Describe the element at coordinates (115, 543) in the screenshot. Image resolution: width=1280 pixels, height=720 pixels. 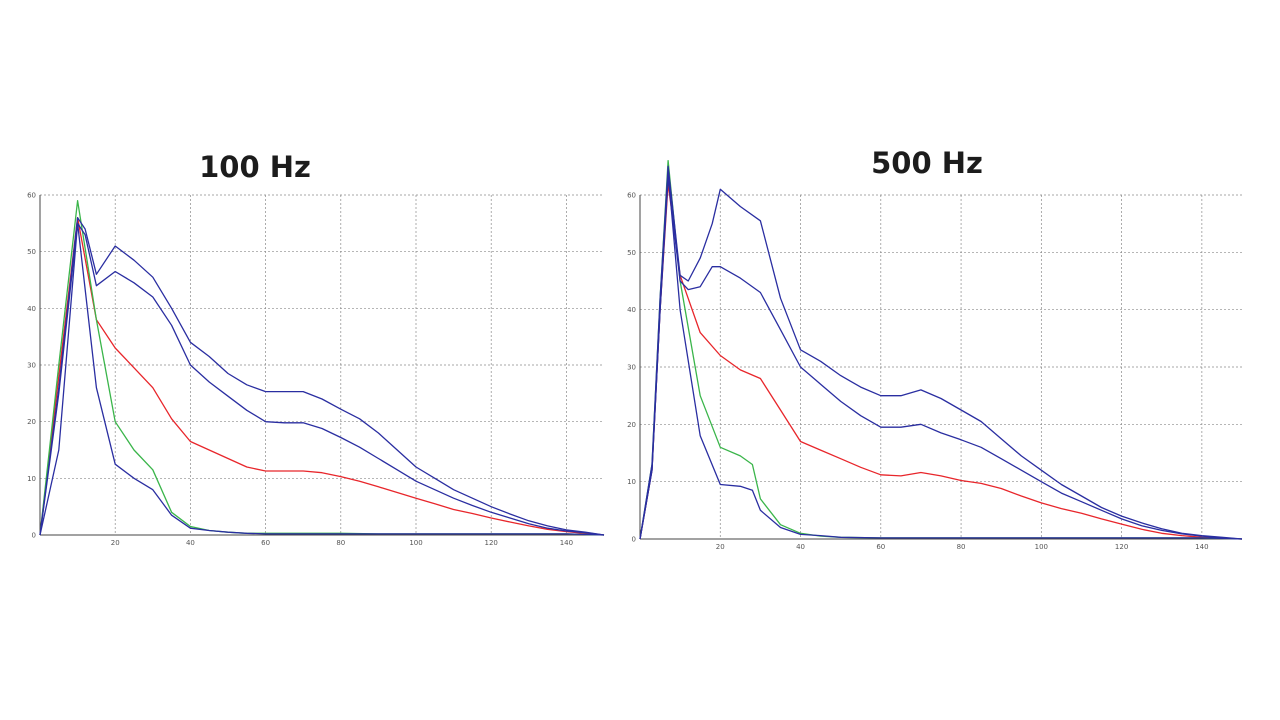
I see `chart-100hz-x-tick-label-0: 20` at that location.